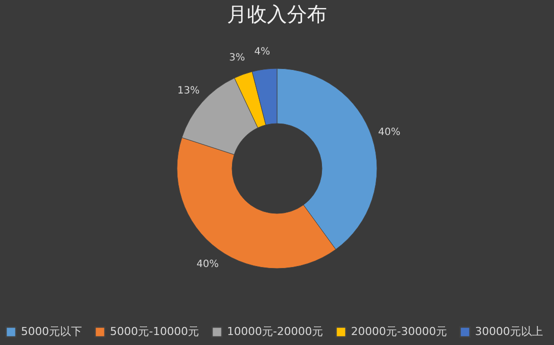  What do you see at coordinates (237, 58) in the screenshot?
I see `data-label: 3%` at bounding box center [237, 58].